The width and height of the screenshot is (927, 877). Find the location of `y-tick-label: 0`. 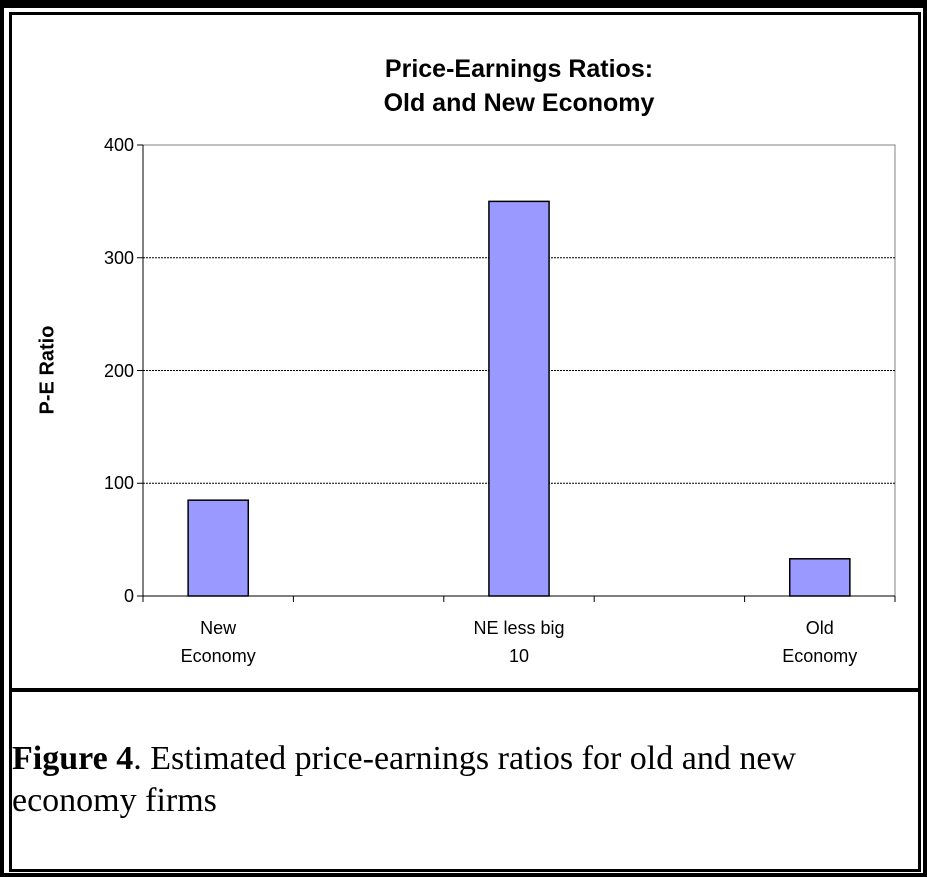

y-tick-label: 0 is located at coordinates (128, 596).